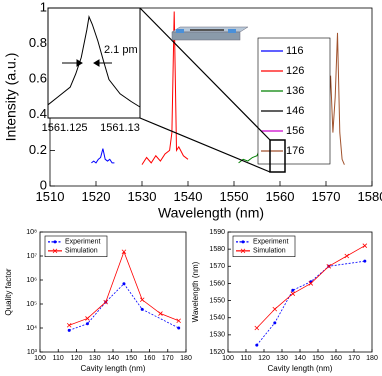  Describe the element at coordinates (32, 256) in the screenshot. I see `y-tick-label: 10⁷` at that location.